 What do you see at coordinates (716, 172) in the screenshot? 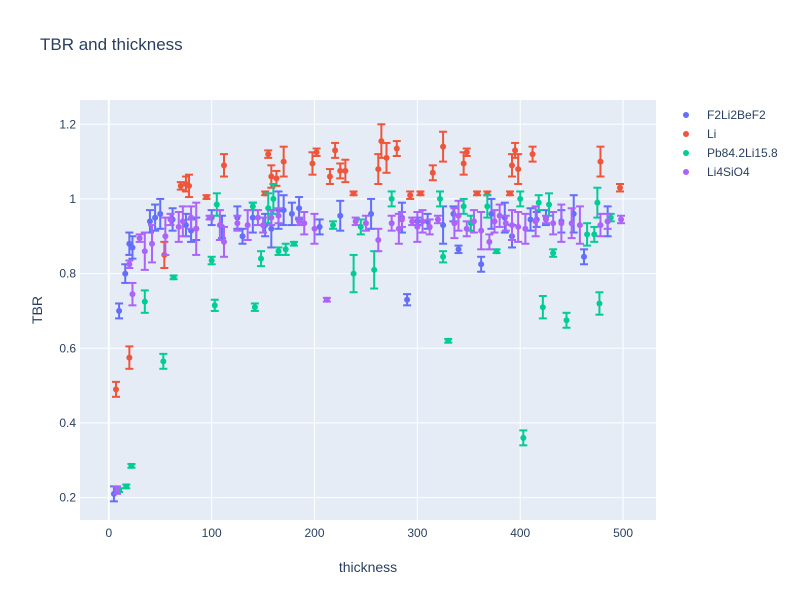
I see `legend-item: Li4SiO4` at bounding box center [716, 172].